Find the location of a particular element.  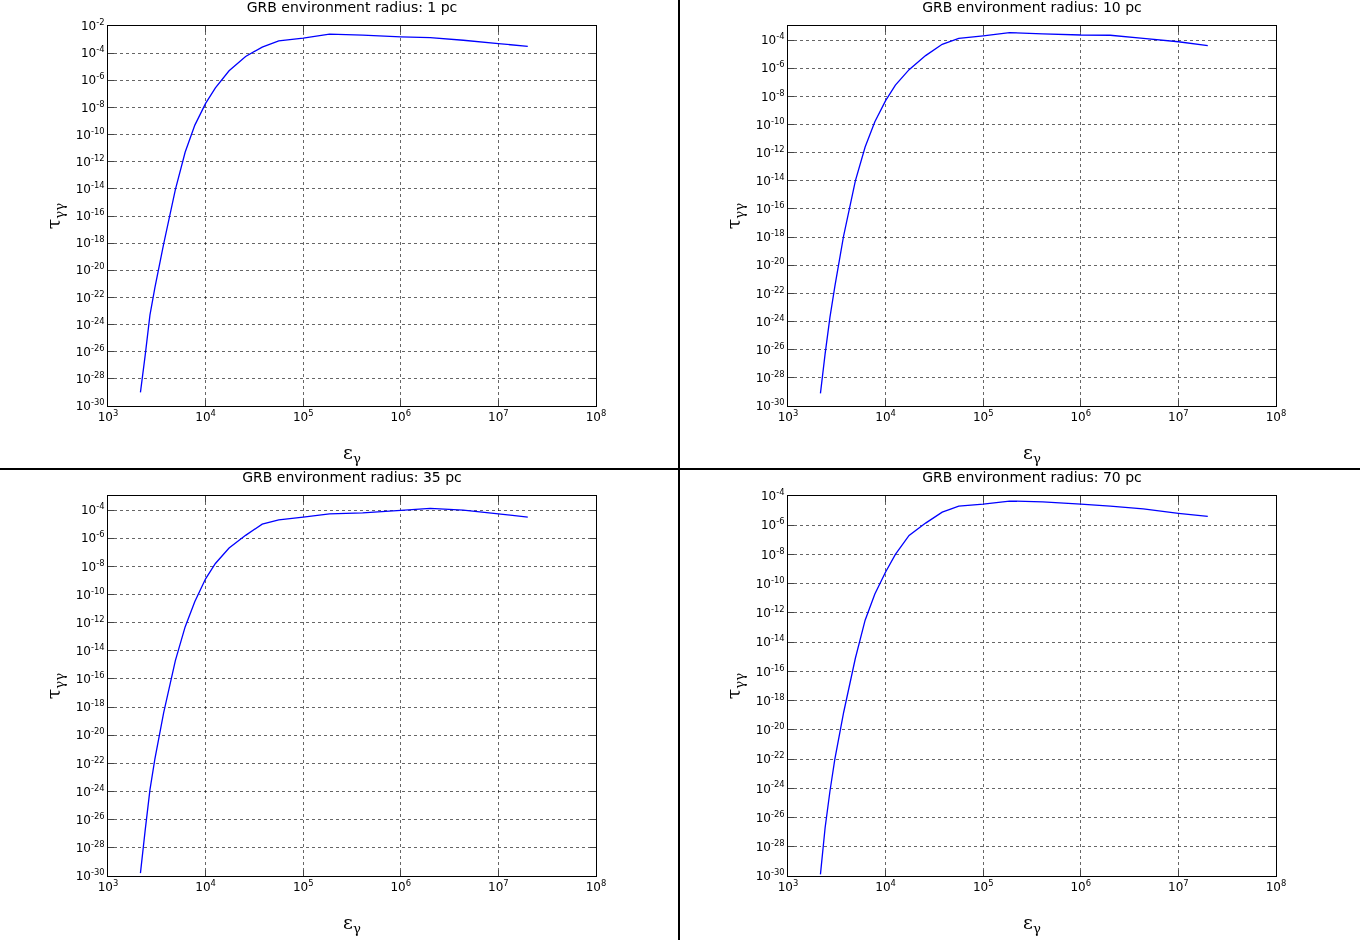

chart-title: GRB environment radius: 35 pc is located at coordinates (352, 477).